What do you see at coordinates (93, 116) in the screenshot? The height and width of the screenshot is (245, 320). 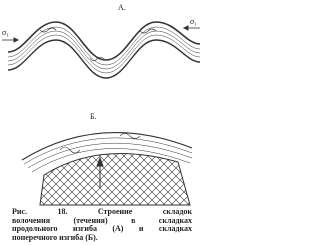 I see `label-b: Б.` at bounding box center [93, 116].